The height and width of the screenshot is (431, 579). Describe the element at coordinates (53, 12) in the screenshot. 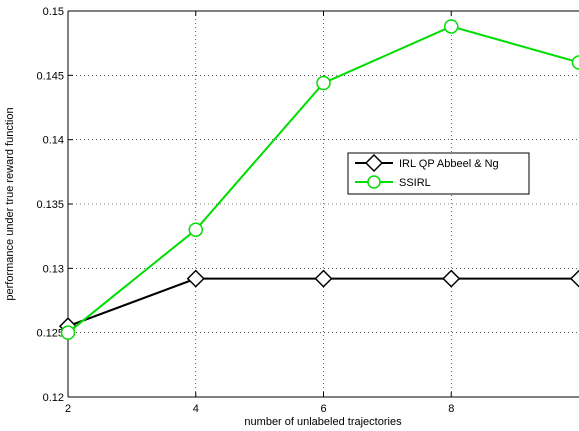

I see `y-tick-label: 0.15` at that location.